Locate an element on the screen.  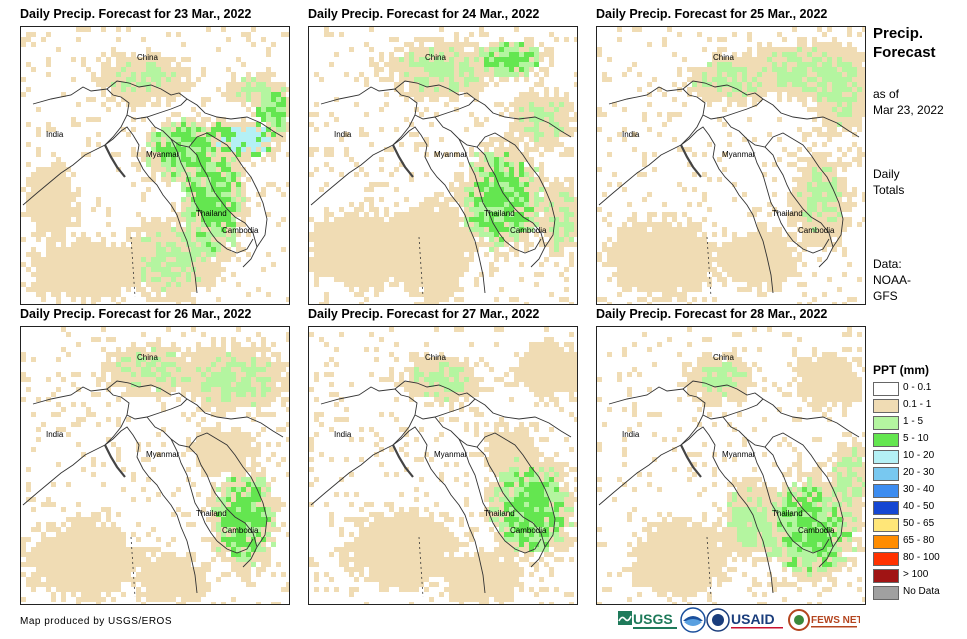
panel-title: Daily Precip. Forecast for 24 Mar., 2022 is located at coordinates (424, 14).